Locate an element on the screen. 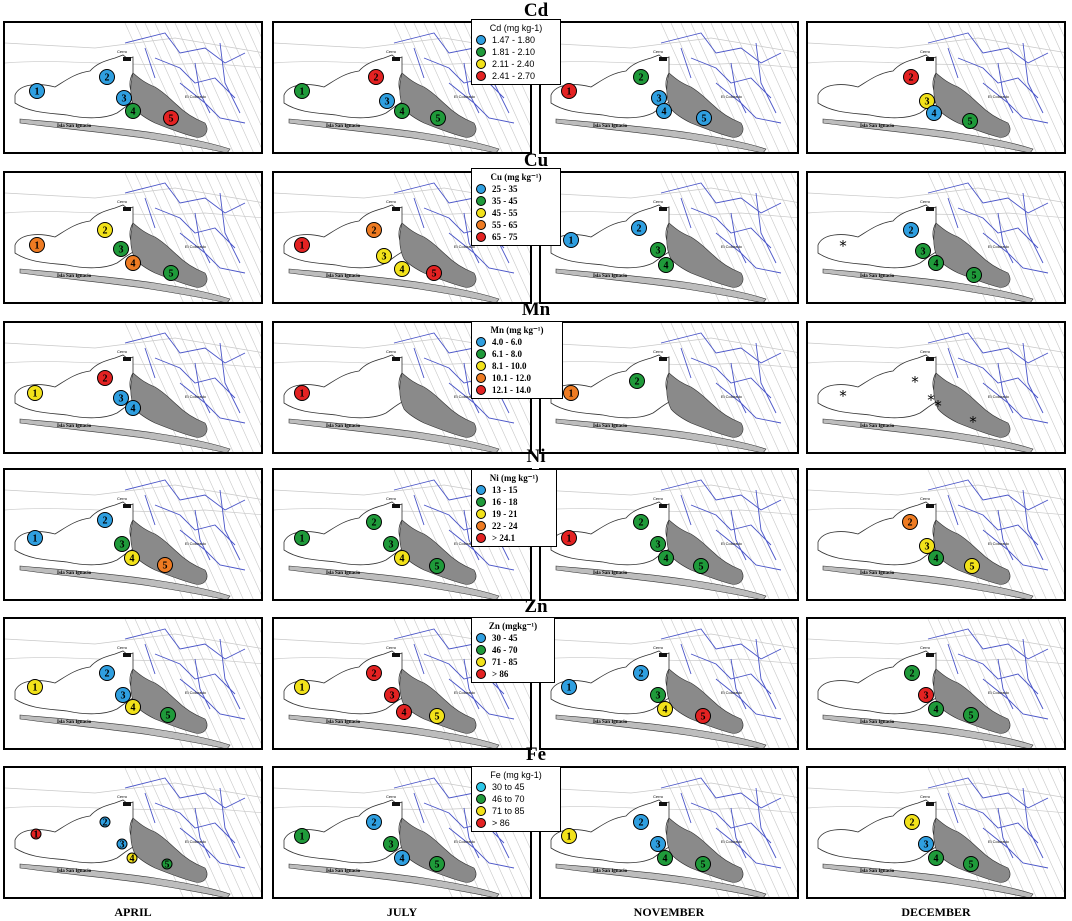 The image size is (1072, 921). row-title-mn: Mn is located at coordinates (536, 309).